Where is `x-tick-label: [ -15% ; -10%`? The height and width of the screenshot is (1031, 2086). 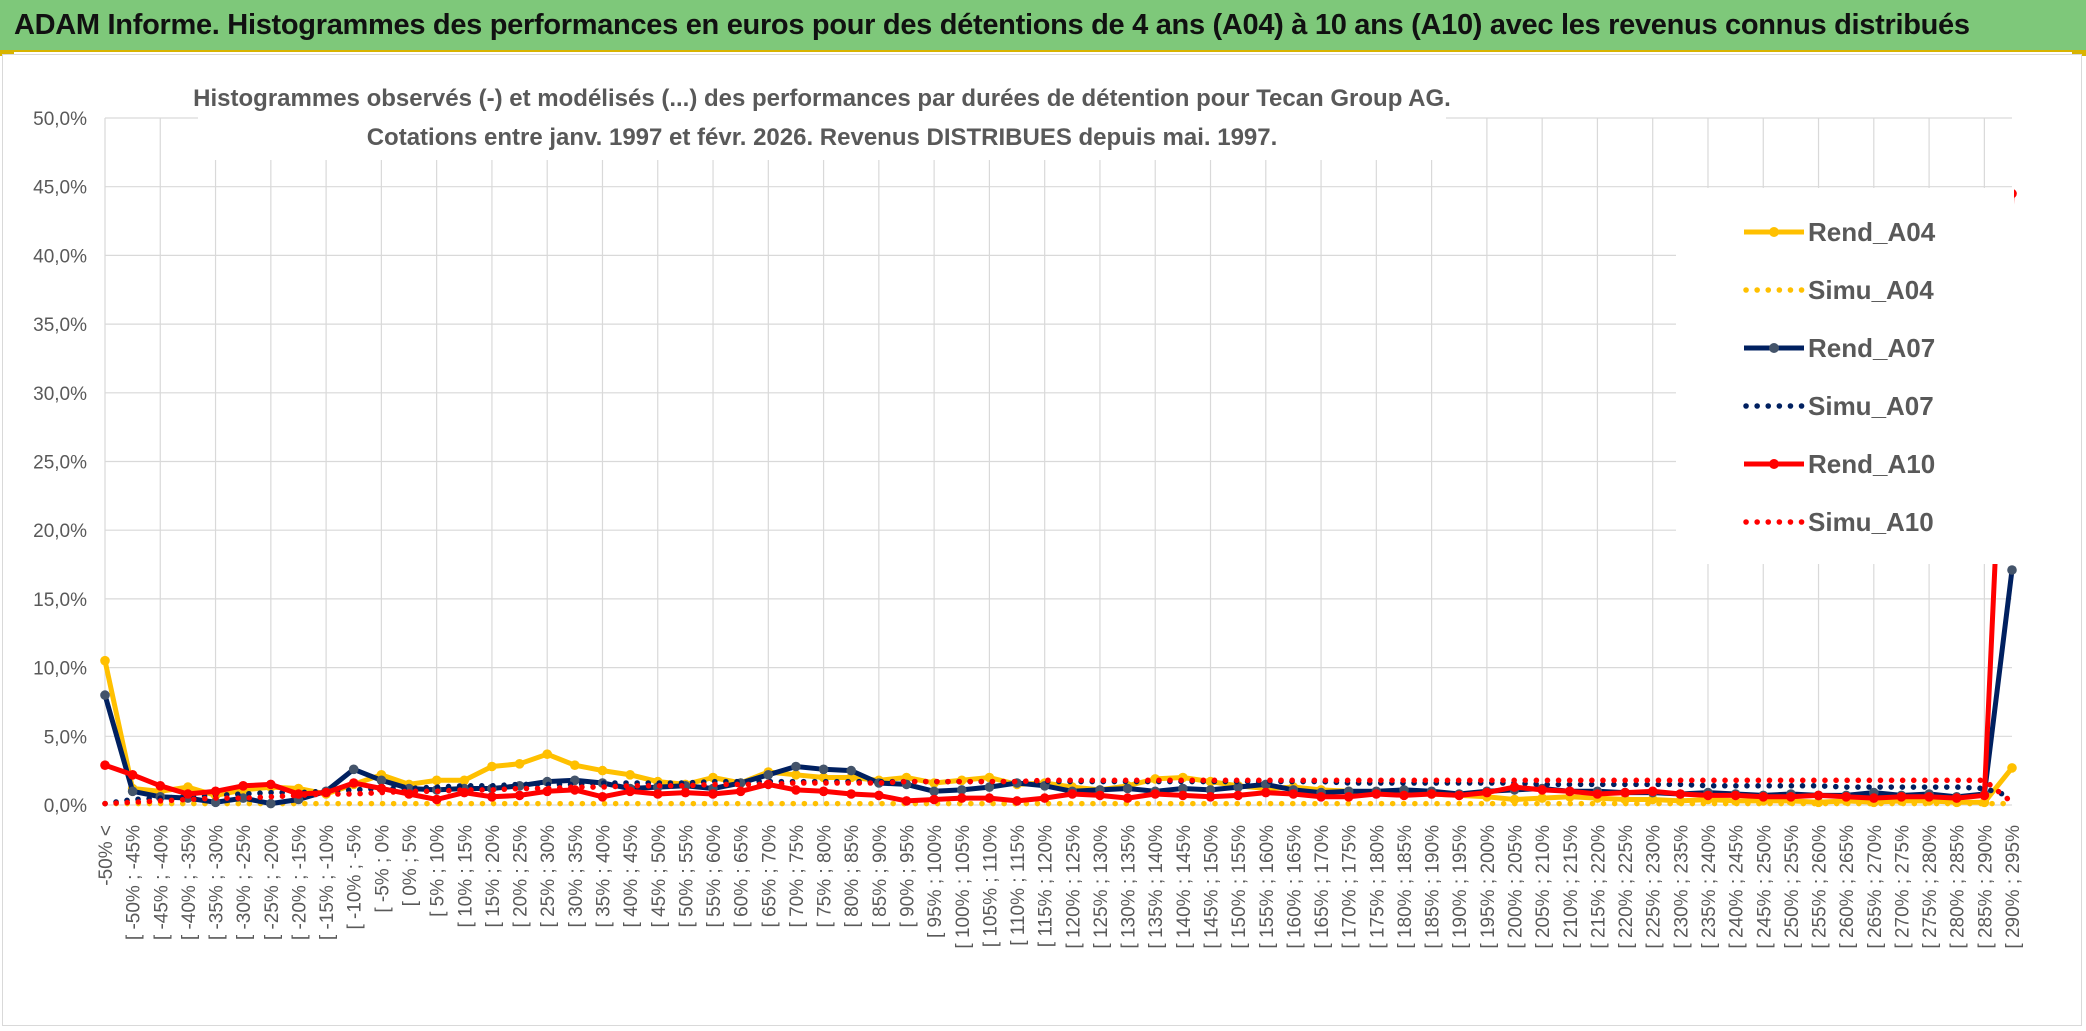 x-tick-label: [ -15% ; -10% is located at coordinates (327, 882).